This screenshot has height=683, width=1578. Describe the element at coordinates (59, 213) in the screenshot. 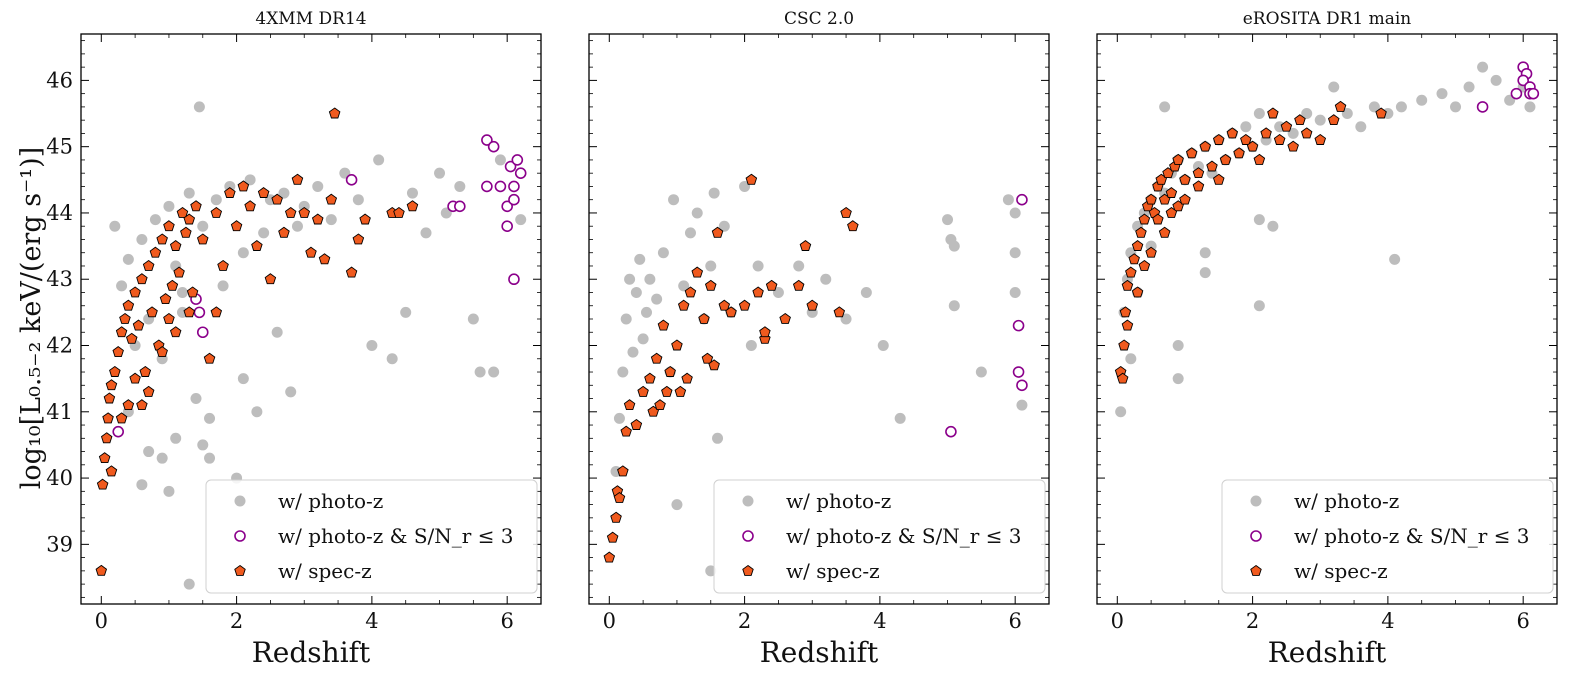

I see `y-tick-label: 44` at that location.